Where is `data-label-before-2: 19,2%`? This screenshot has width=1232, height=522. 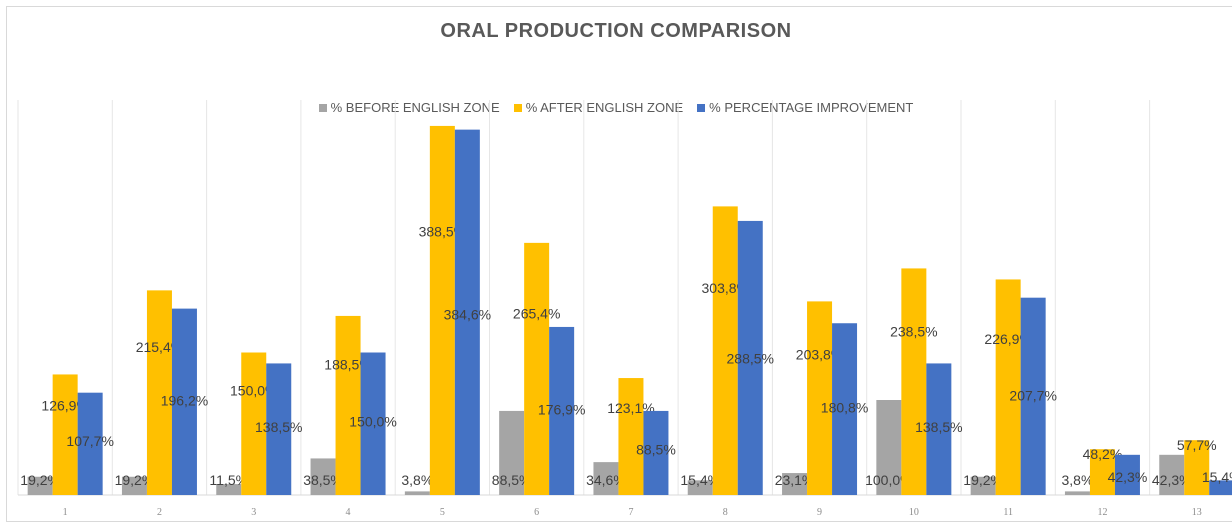 data-label-before-2: 19,2% is located at coordinates (135, 480).